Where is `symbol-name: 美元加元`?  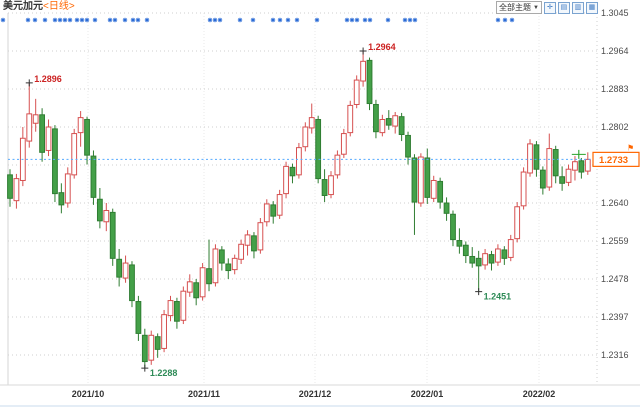
symbol-name: 美元加元 is located at coordinates (23, 6).